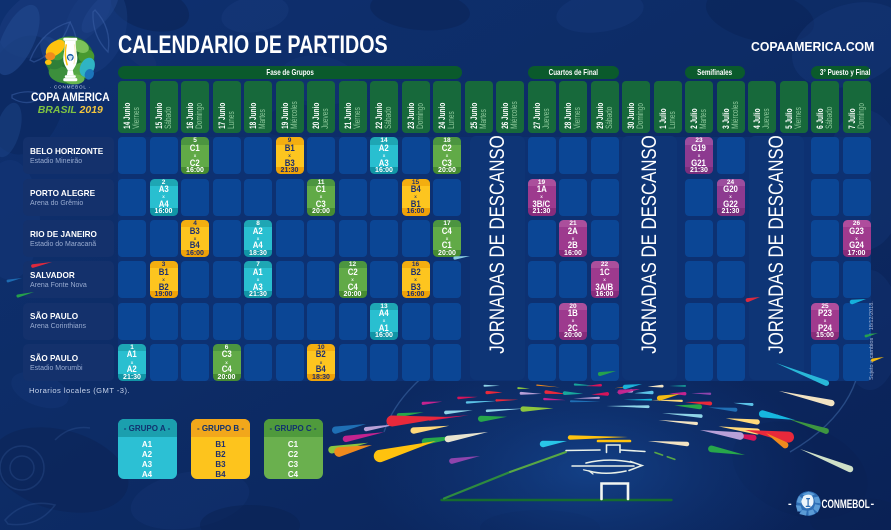  I want to click on svg-text: COPA AMERICA, so click(70, 97).